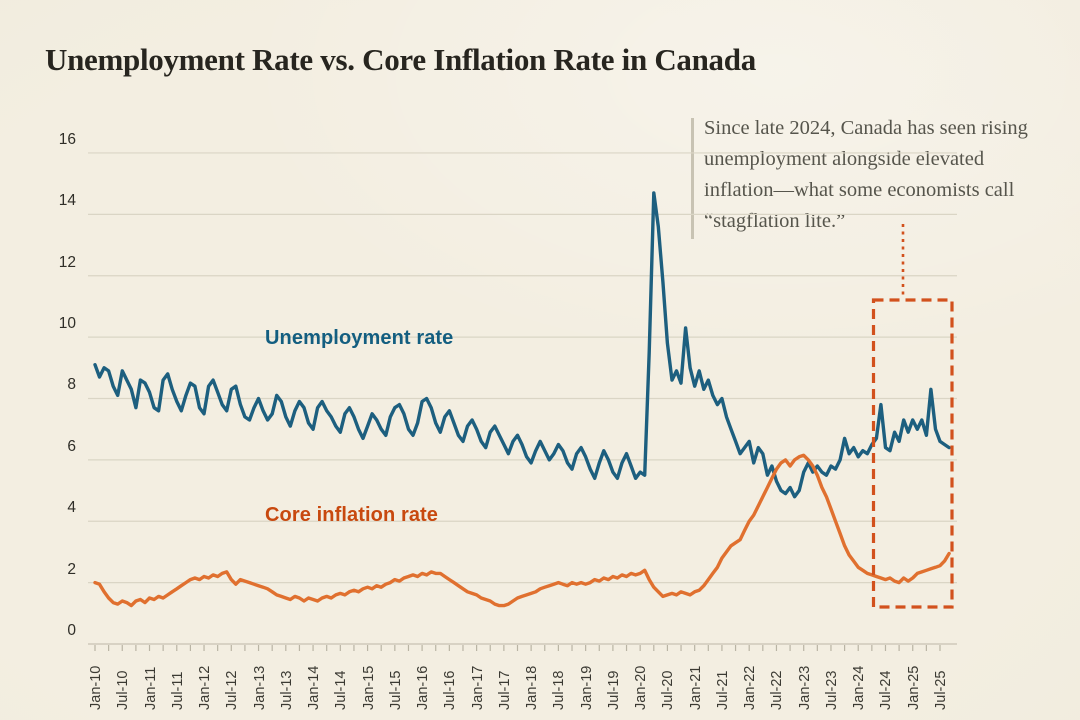 The width and height of the screenshot is (1080, 720). What do you see at coordinates (395, 690) in the screenshot?
I see `x-axis-label: Jul-15` at bounding box center [395, 690].